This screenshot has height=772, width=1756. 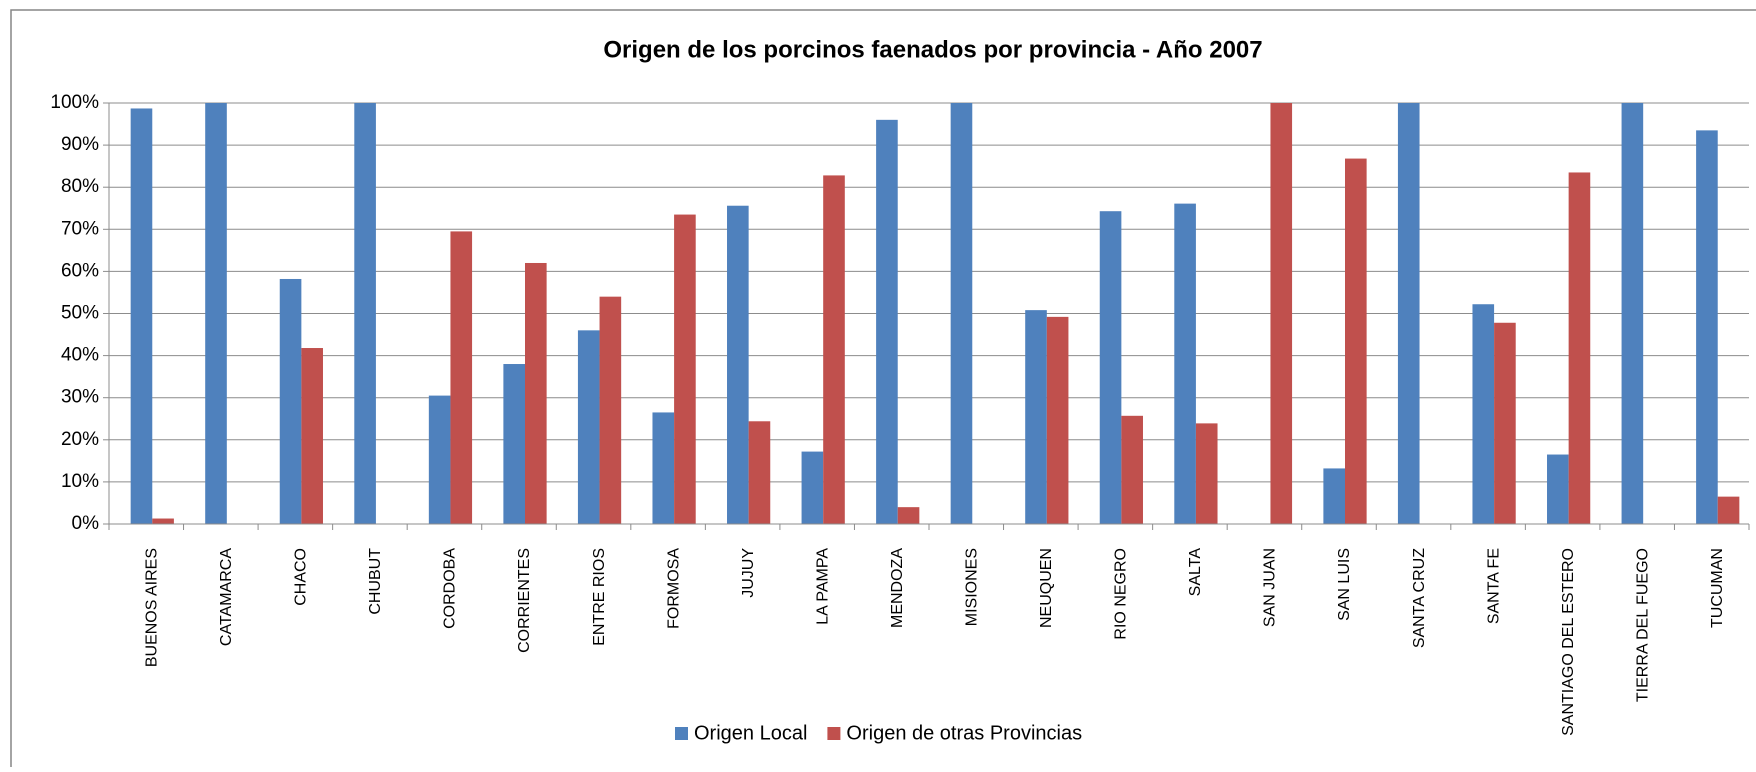 What do you see at coordinates (80, 439) in the screenshot?
I see `y-tick-label: 20%` at bounding box center [80, 439].